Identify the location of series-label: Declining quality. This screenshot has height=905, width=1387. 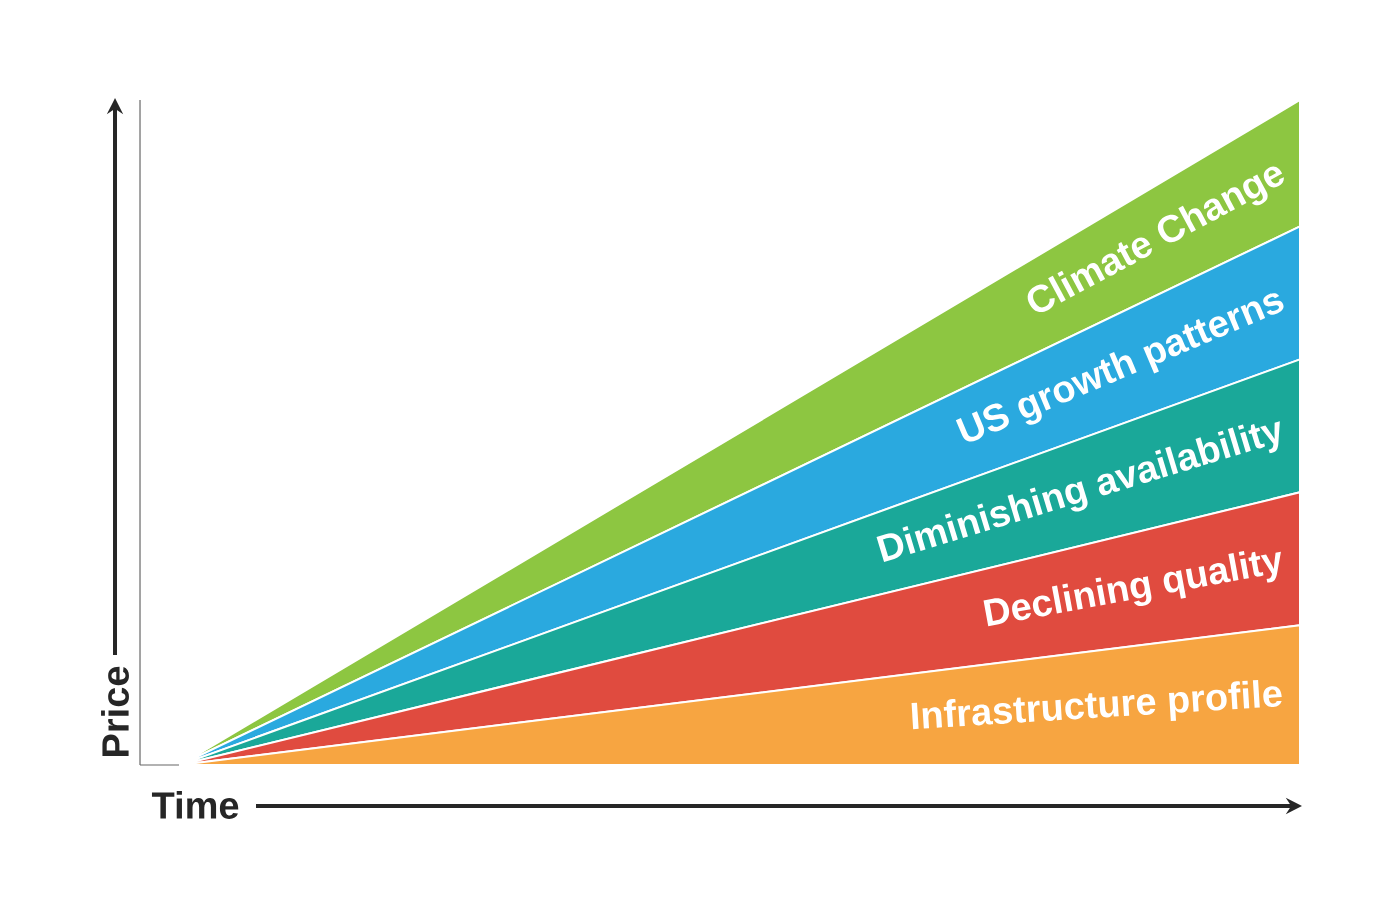
(1132, 589).